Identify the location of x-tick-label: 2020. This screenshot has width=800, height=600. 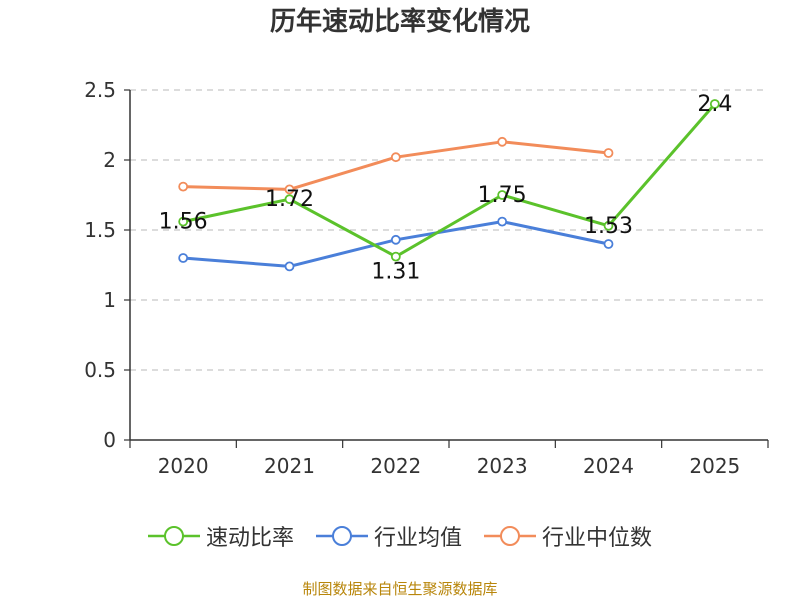
(183, 466).